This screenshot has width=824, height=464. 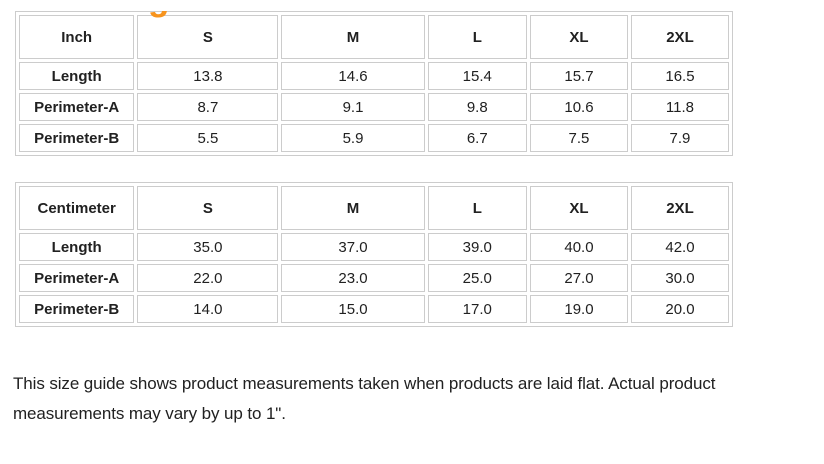 What do you see at coordinates (77, 37) in the screenshot?
I see `unit-header-cell: Inch` at bounding box center [77, 37].